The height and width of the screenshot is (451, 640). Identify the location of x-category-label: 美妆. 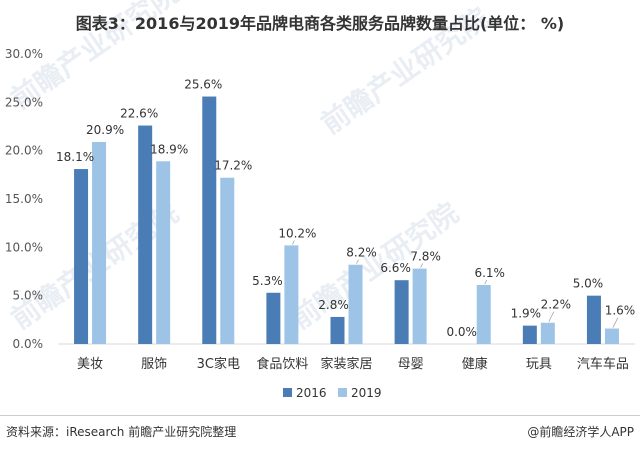
(90, 364).